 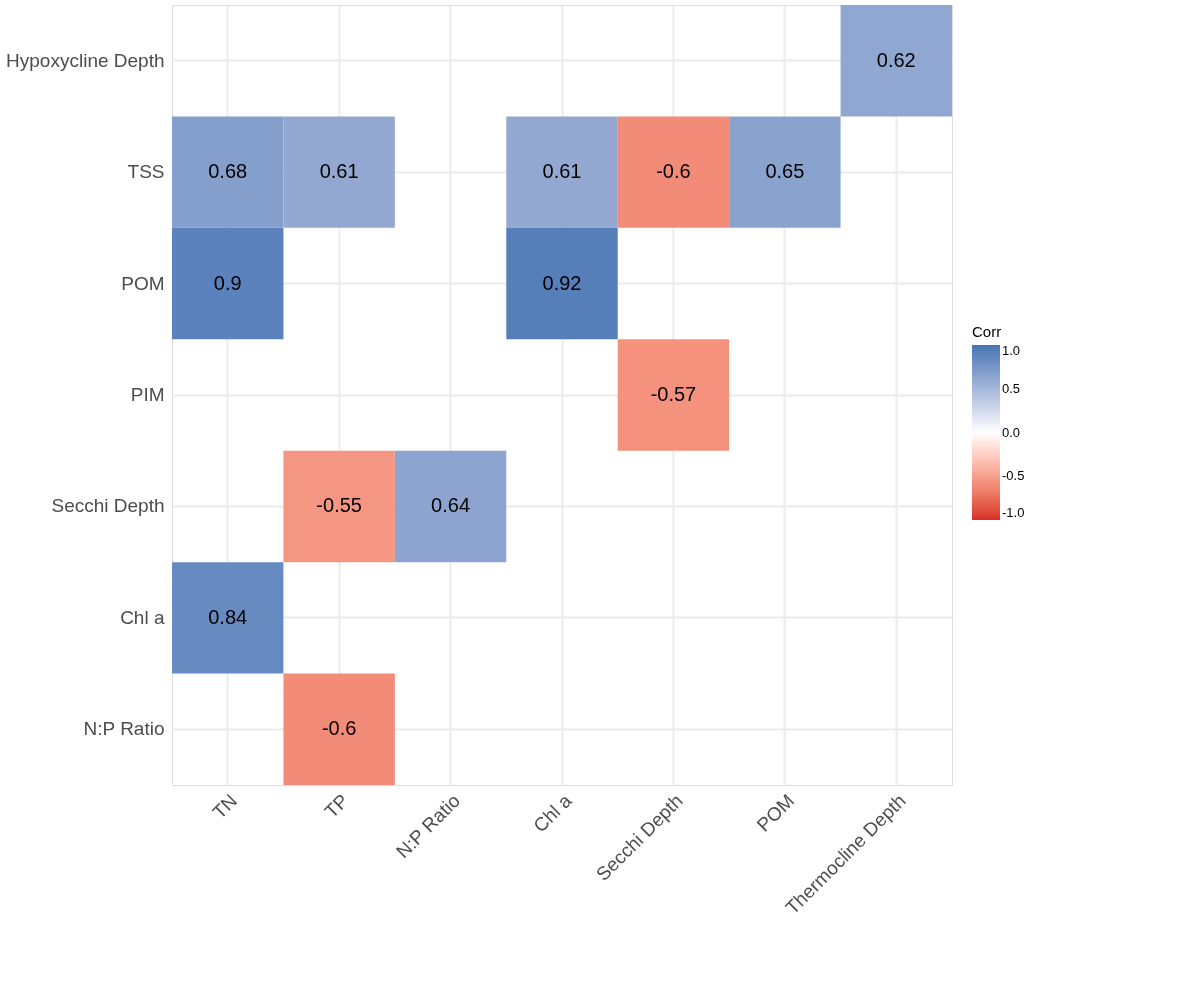 I want to click on color-bar-label: 1.0, so click(x=1011, y=350).